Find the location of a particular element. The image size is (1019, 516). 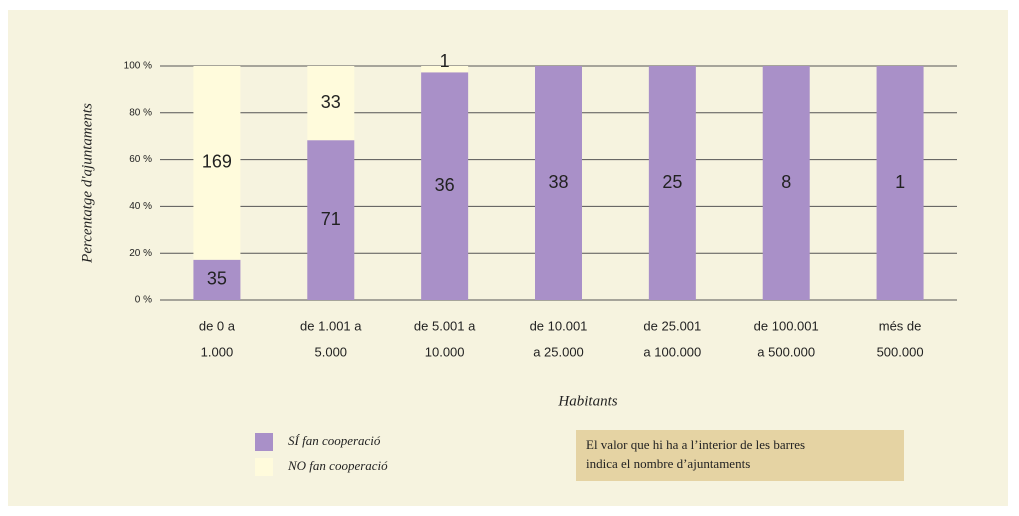

count-label: 8 is located at coordinates (786, 182).